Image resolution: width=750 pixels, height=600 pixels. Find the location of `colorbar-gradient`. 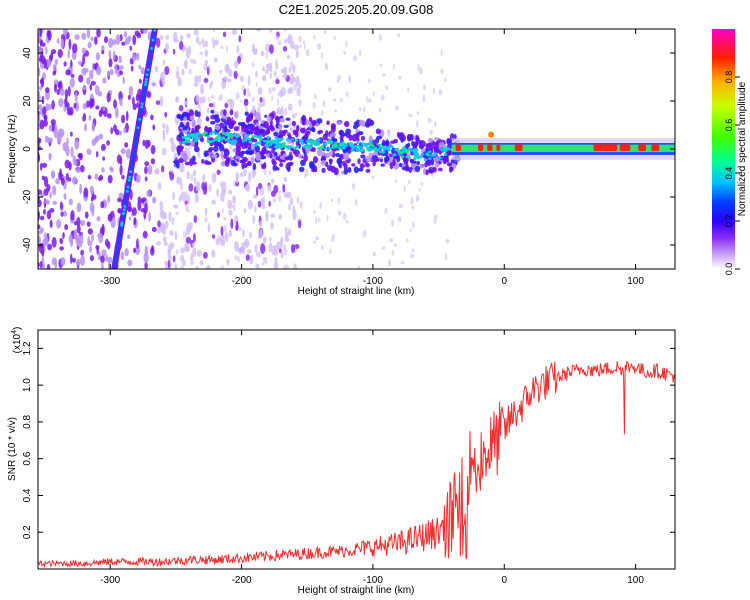

colorbar-gradient is located at coordinates (723, 149).